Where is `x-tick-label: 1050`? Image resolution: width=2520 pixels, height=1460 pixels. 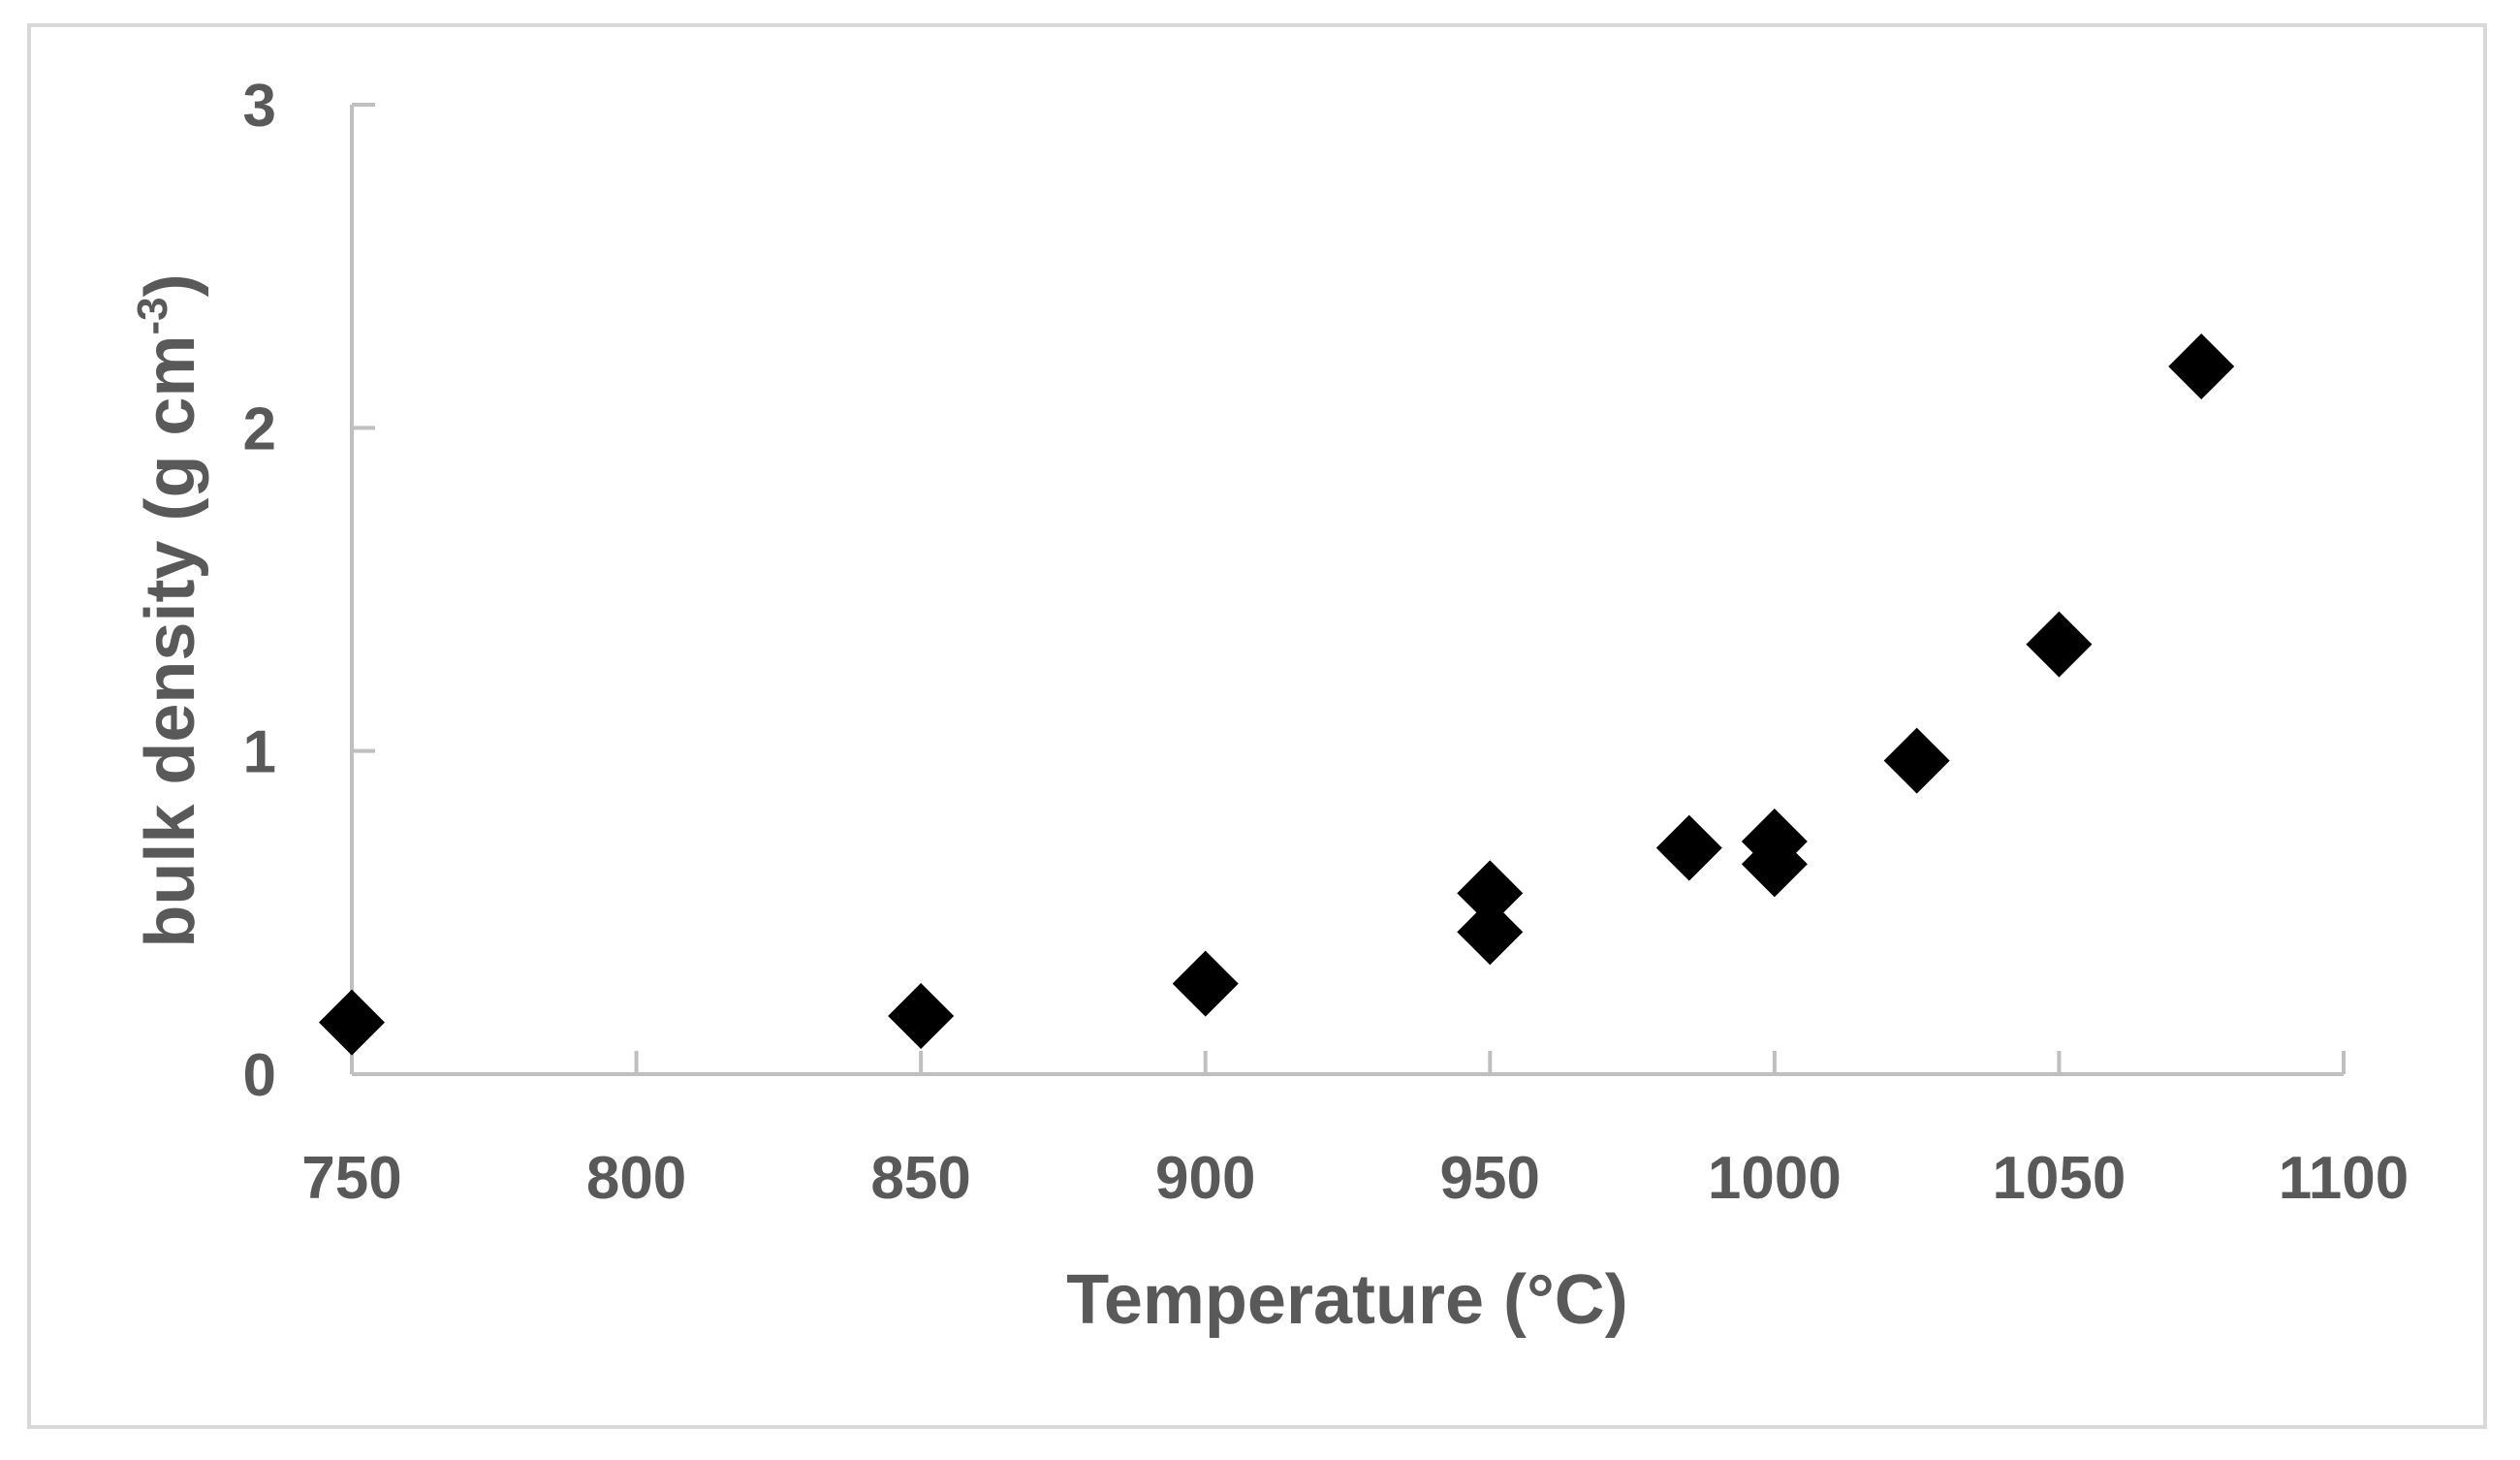 x-tick-label: 1050 is located at coordinates (2059, 1179).